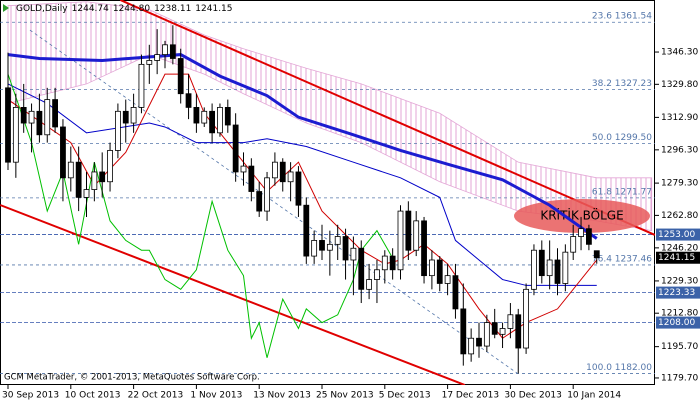 This screenshot has height=402, width=700. What do you see at coordinates (581, 215) in the screenshot?
I see `annotation: KRİTİK BÖLGE` at bounding box center [581, 215].